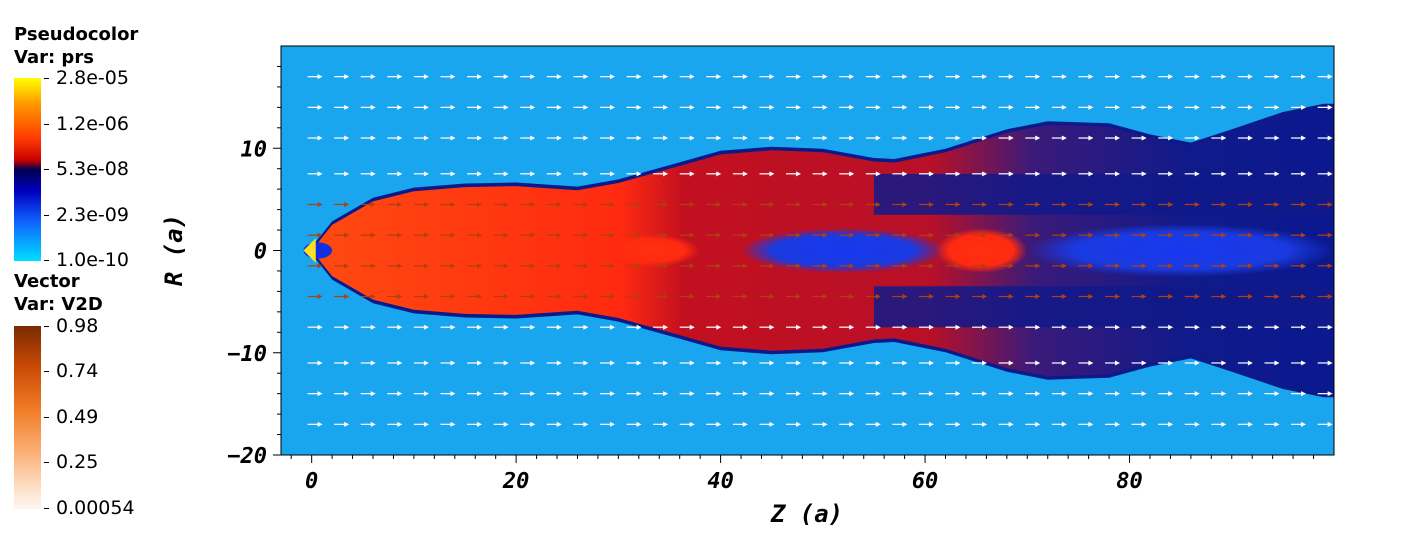  What do you see at coordinates (311, 481) in the screenshot?
I see `x-tick-label: 0` at bounding box center [311, 481].